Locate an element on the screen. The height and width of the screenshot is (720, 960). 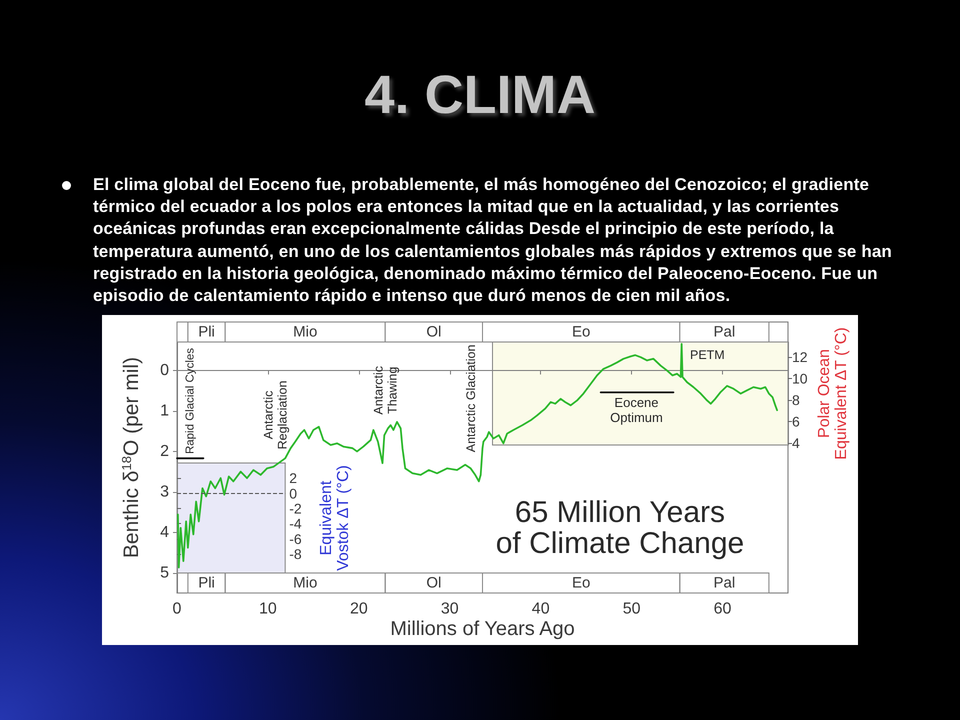
text: Pal is located at coordinates (725, 583).